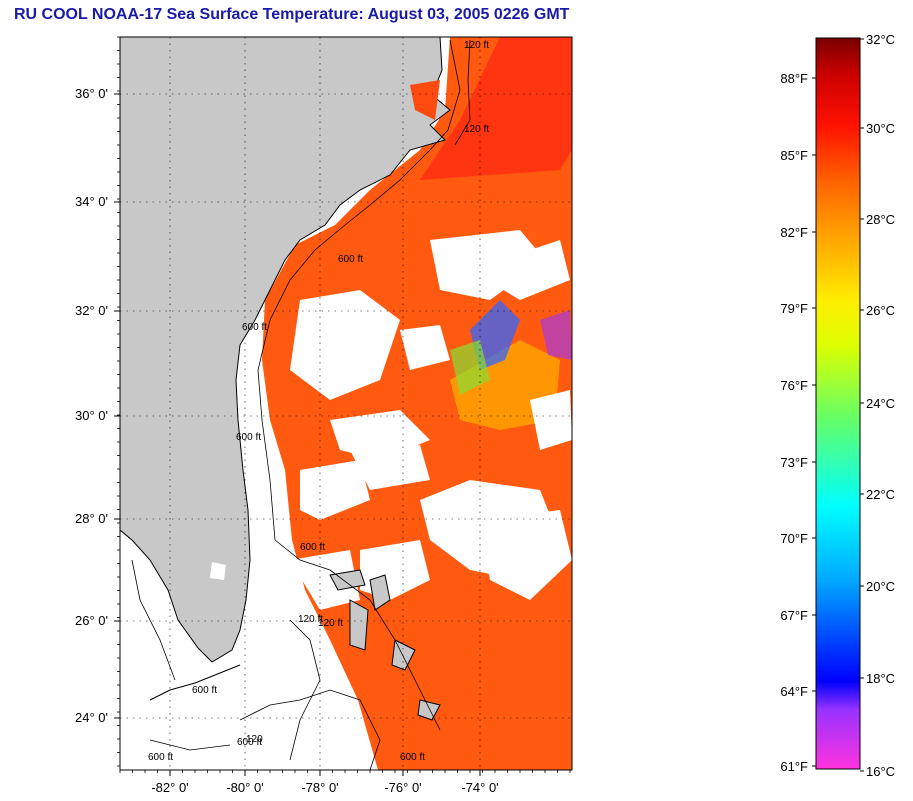  Describe the element at coordinates (91, 201) in the screenshot. I see `latitude-label: 34° 0'` at that location.